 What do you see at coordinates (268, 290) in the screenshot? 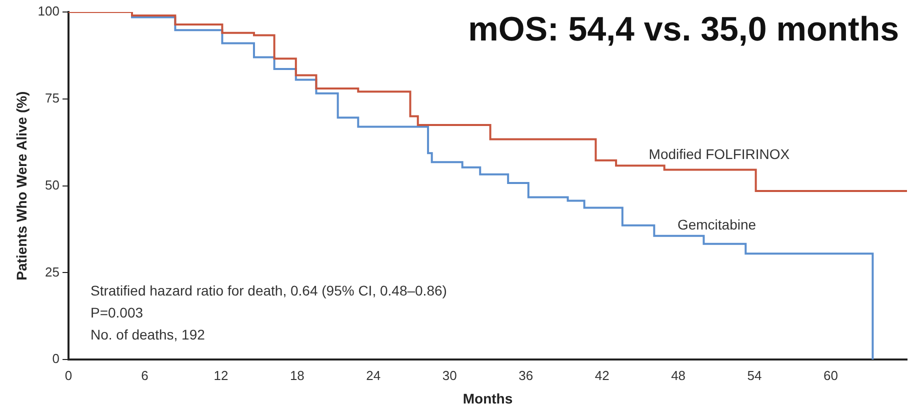
I see `annotation: Stratified hazard ratio for death, 0.64 (95% CI, 0.48–0.86)` at bounding box center [268, 290].